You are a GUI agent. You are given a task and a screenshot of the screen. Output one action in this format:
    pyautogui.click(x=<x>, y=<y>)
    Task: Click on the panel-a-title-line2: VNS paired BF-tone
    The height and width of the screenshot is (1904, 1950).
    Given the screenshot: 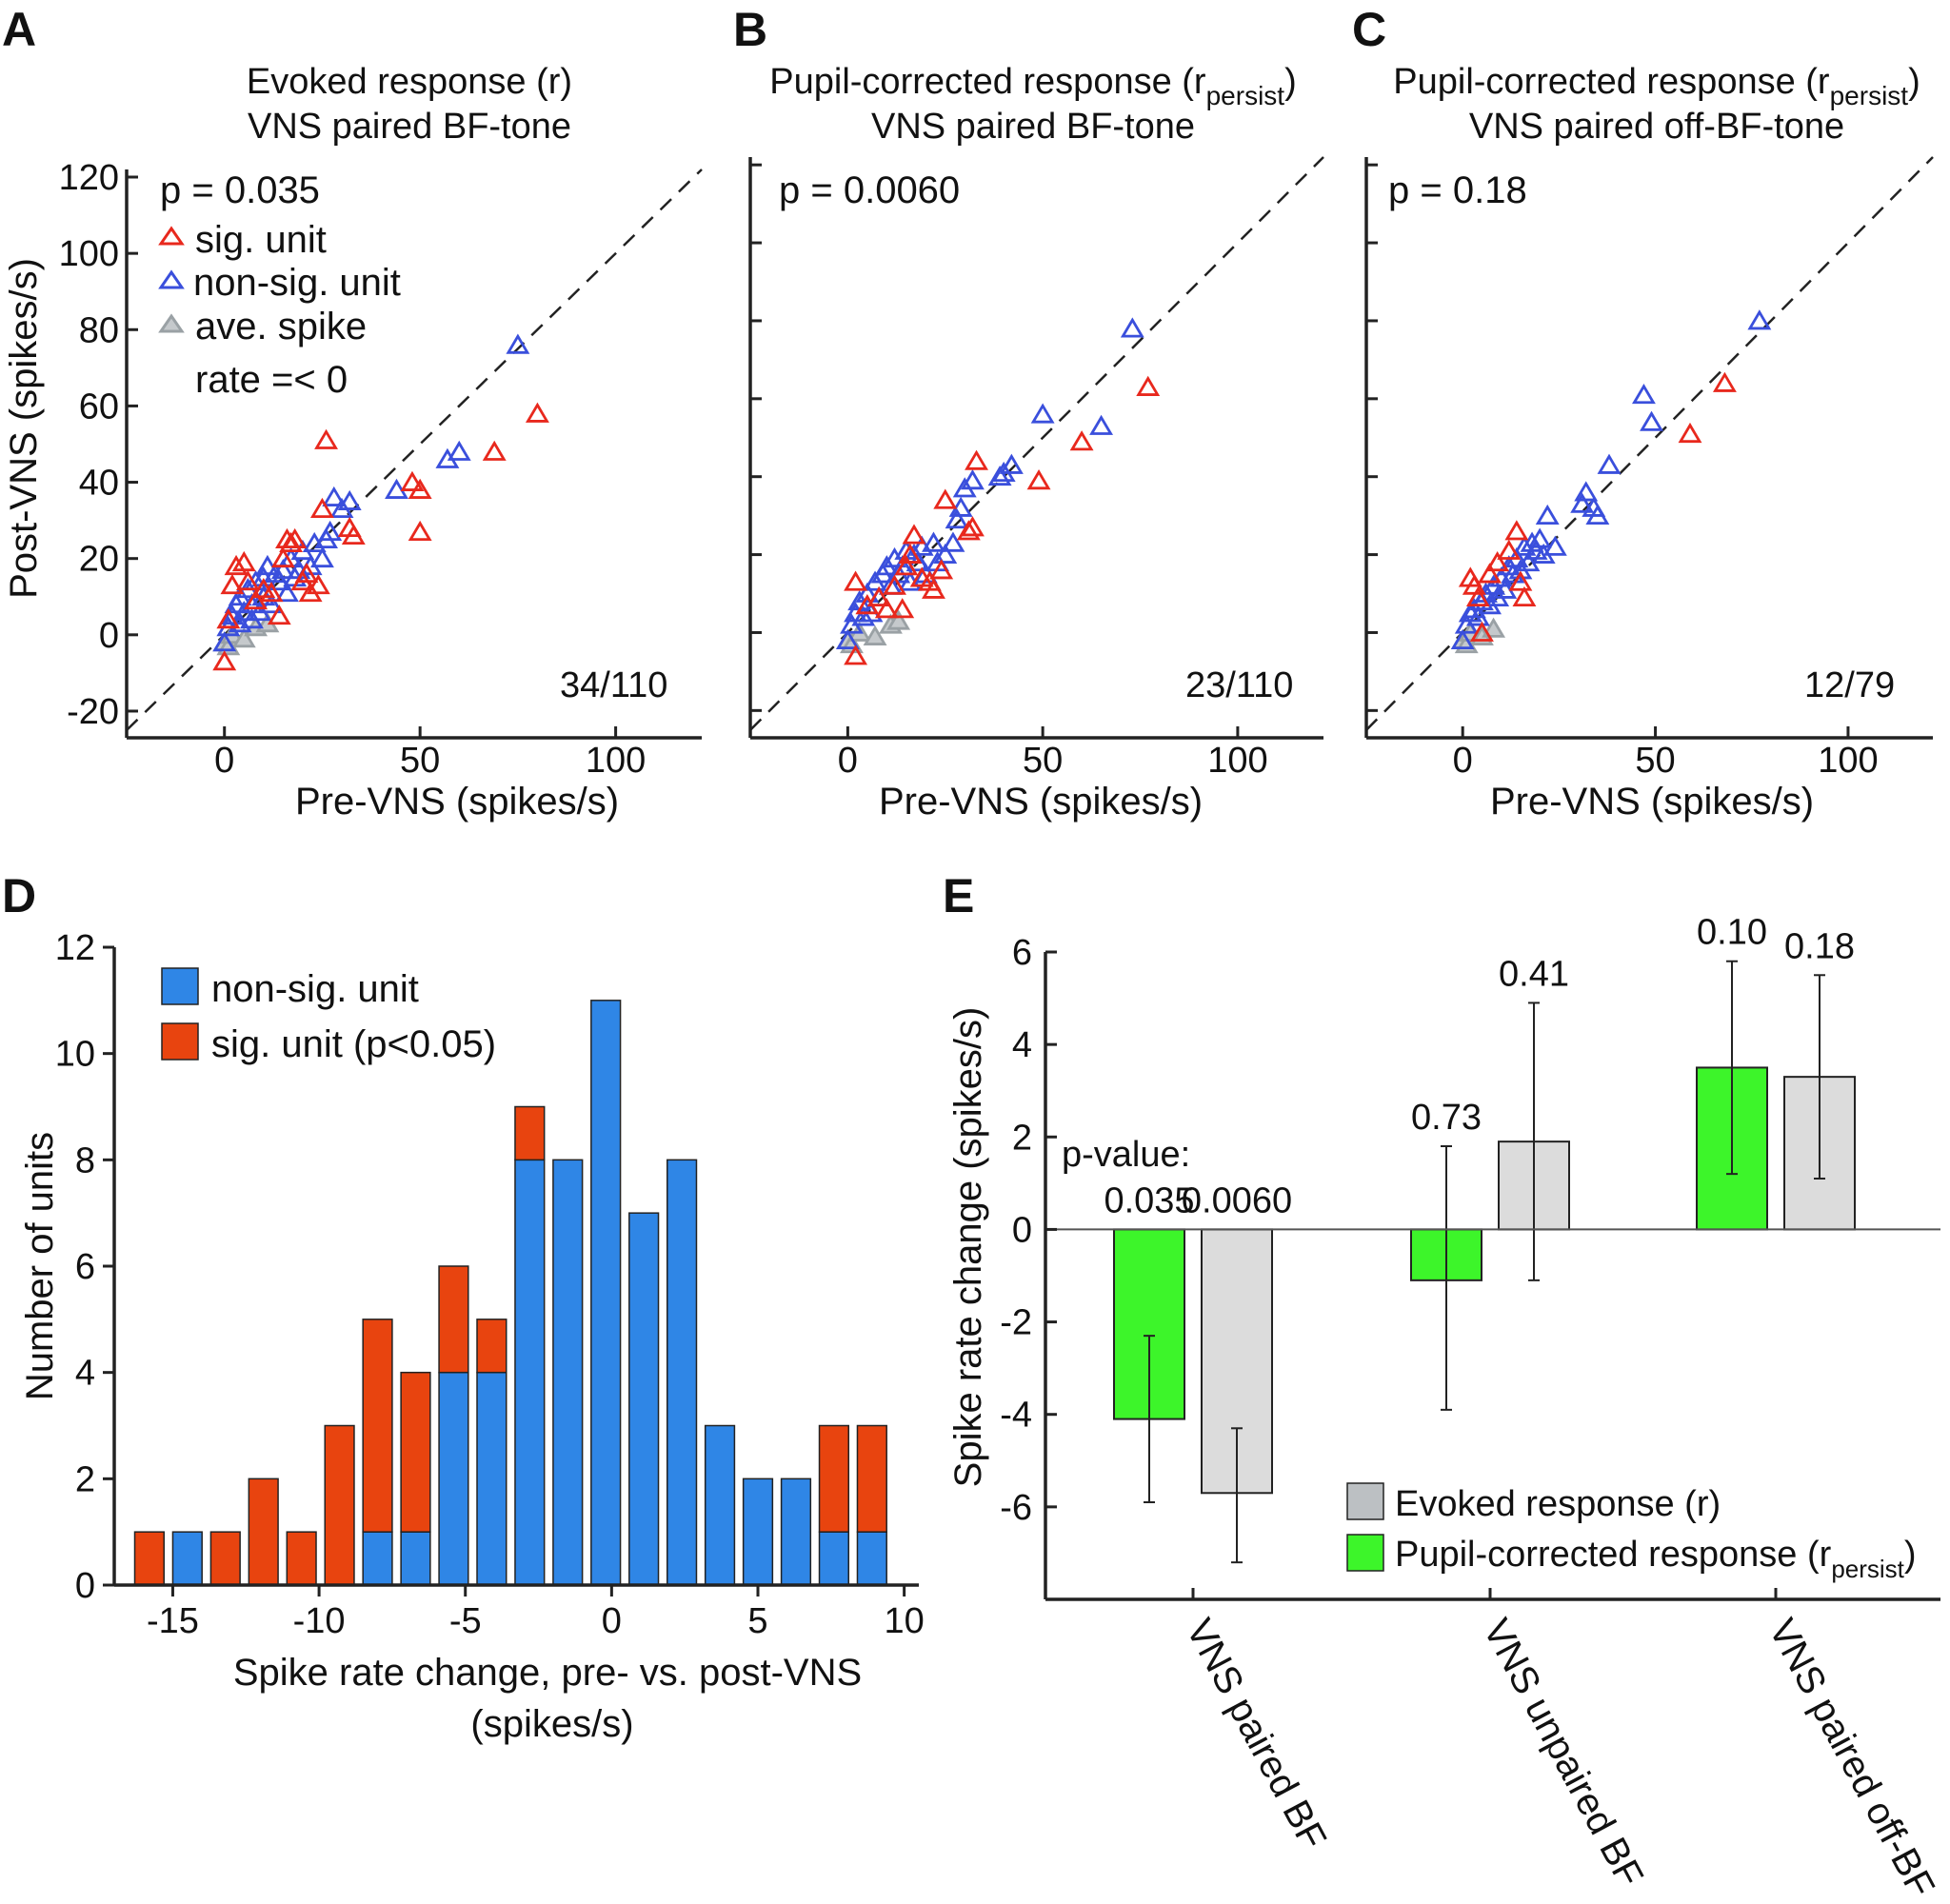 What is the action you would take?
    pyautogui.click(x=409, y=127)
    